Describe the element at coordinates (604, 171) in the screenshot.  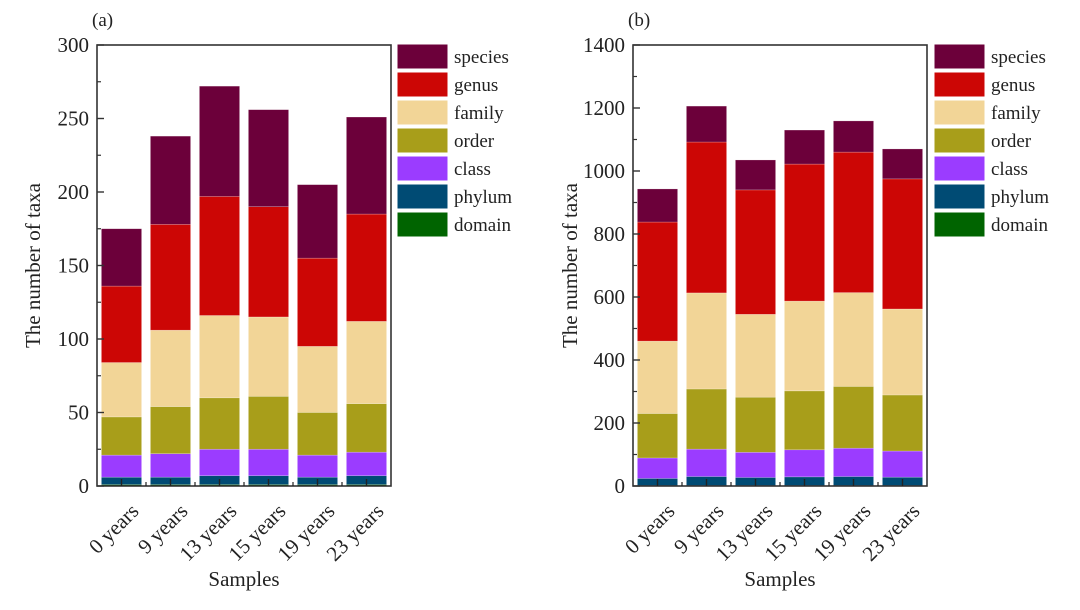
I see `y-tick-label: 1000` at that location.